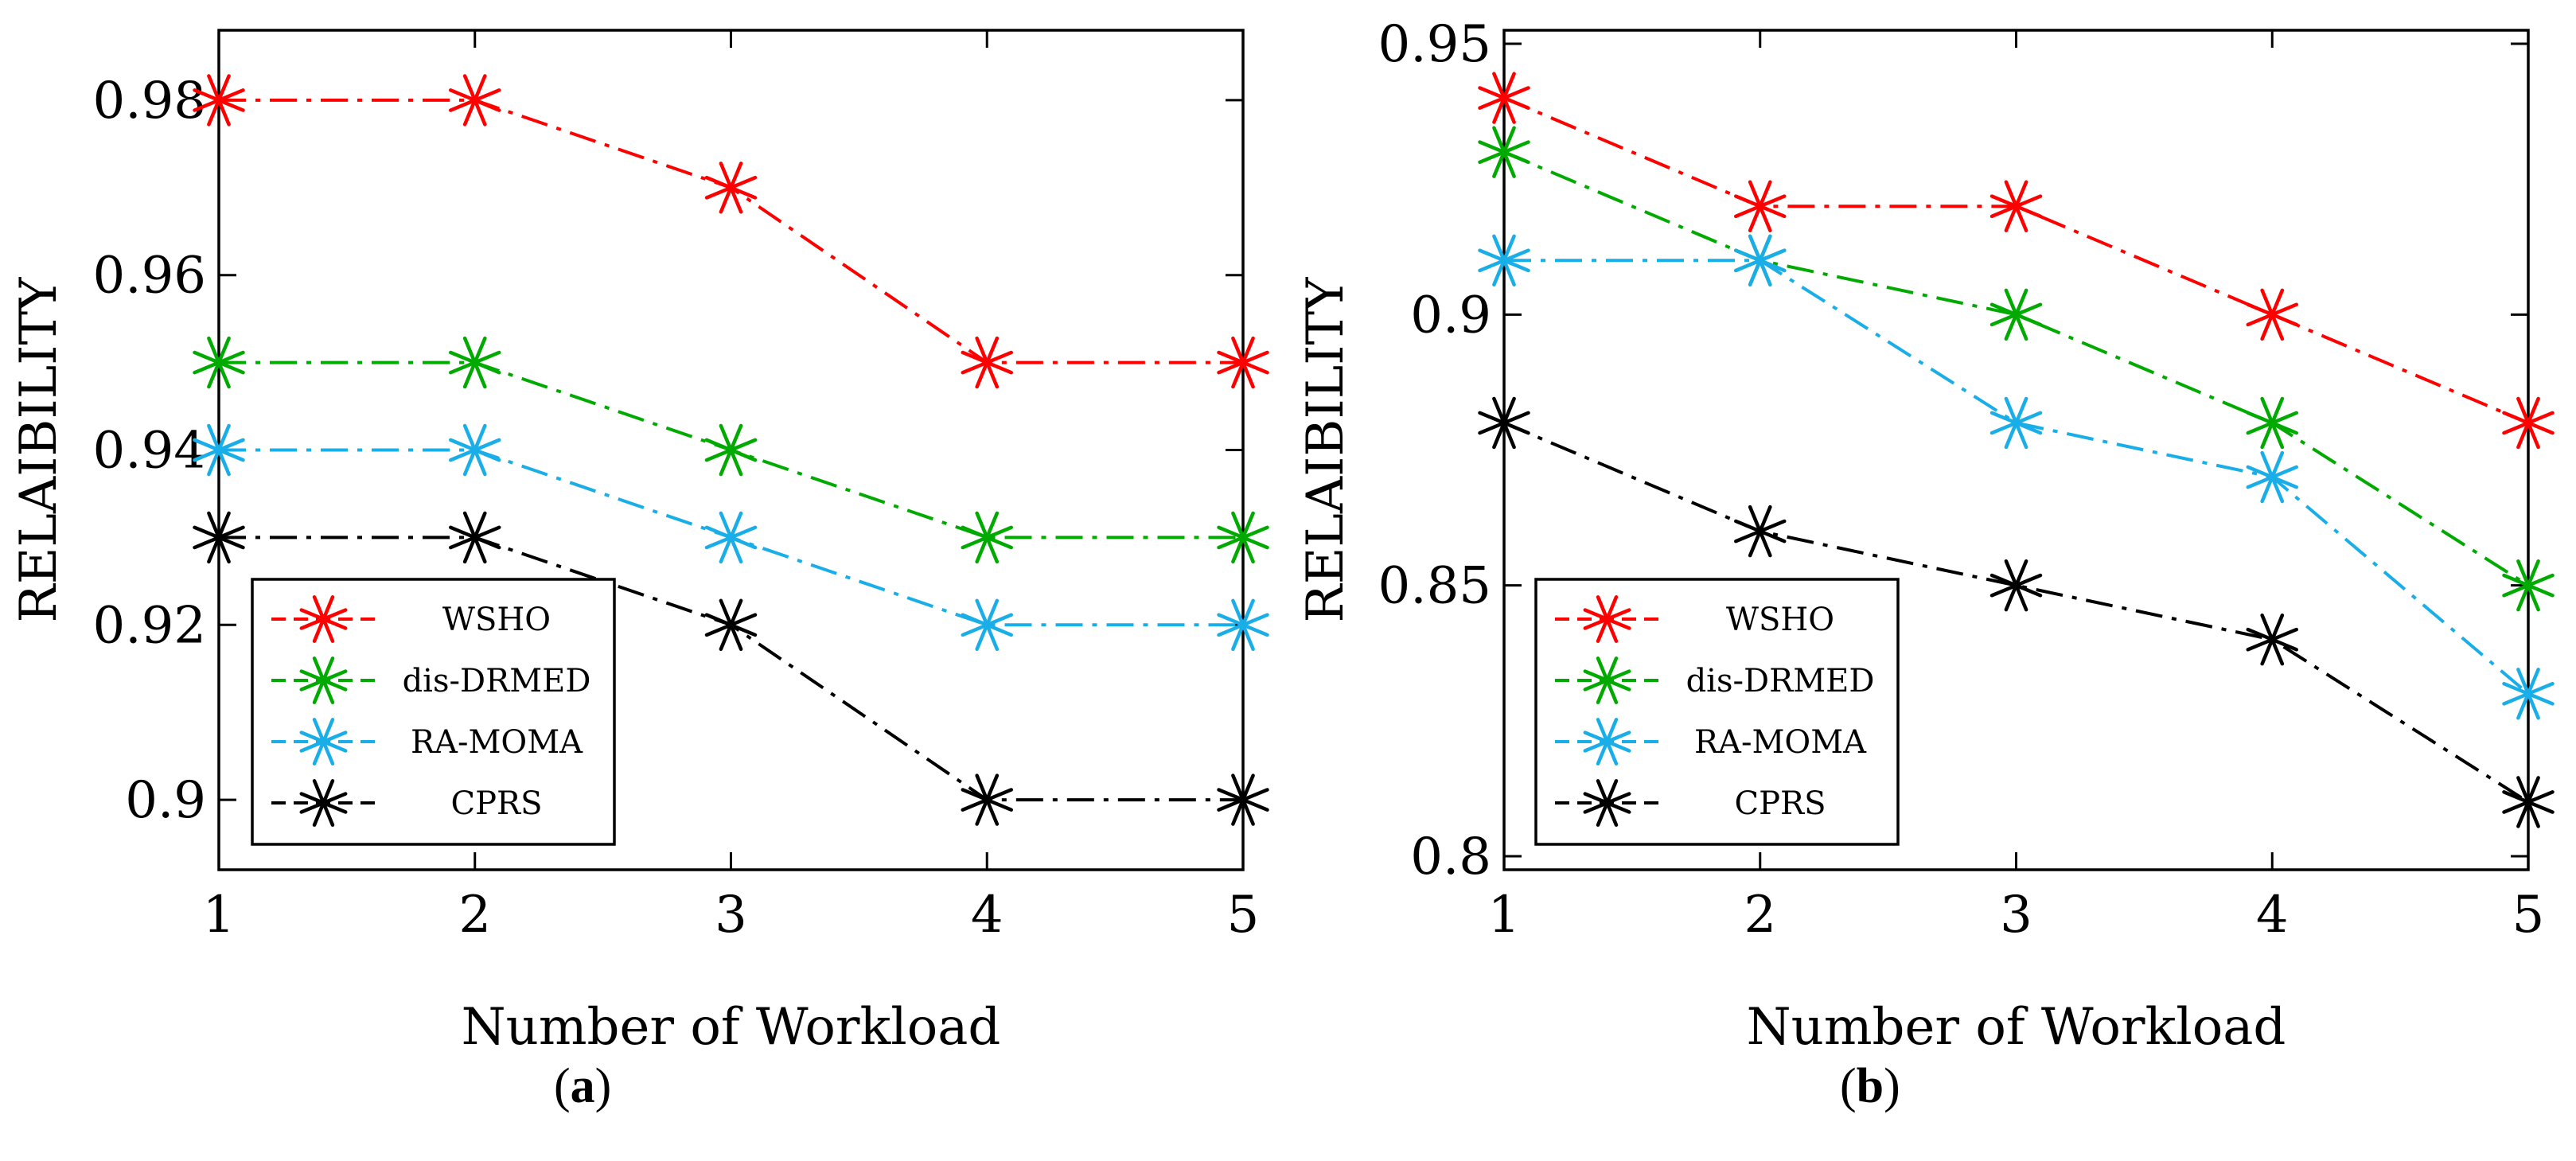 The width and height of the screenshot is (2576, 1161). I want to click on y-tick-label: 0.85, so click(1435, 586).